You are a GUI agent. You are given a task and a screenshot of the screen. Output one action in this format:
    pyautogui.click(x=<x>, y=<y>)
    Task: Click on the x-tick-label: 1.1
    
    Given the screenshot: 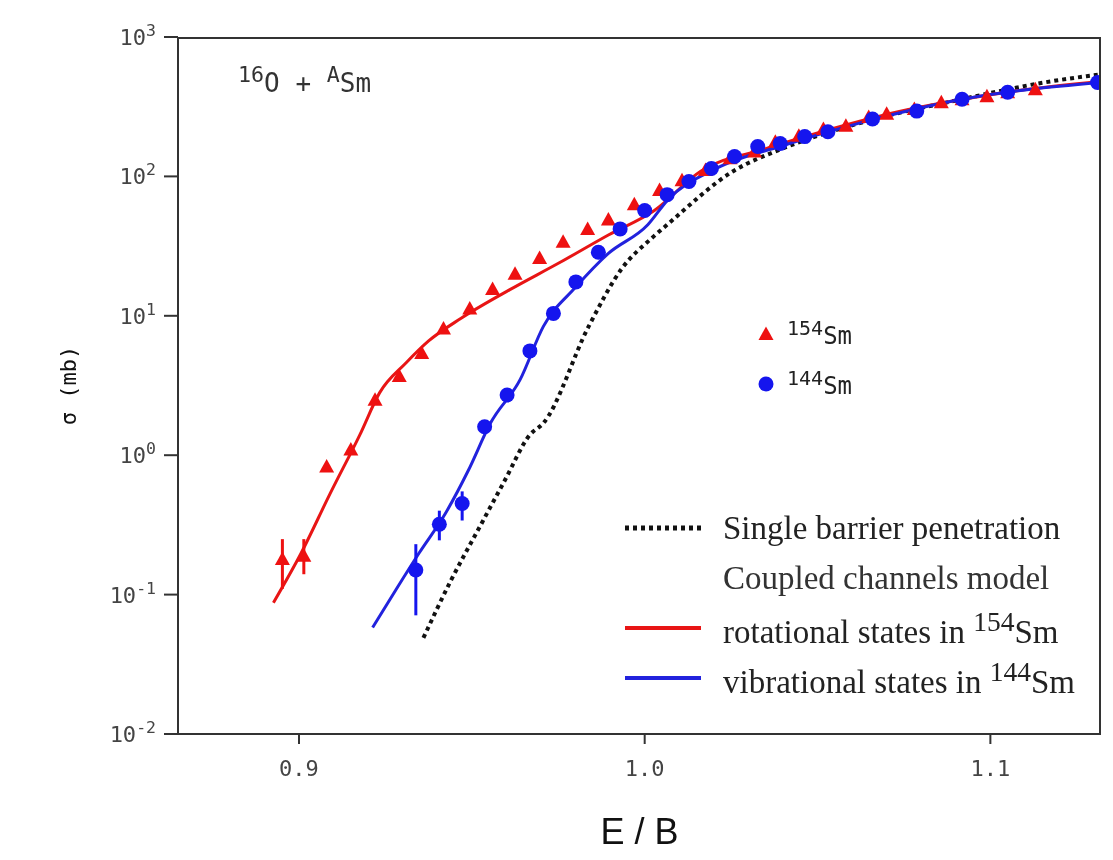 What is the action you would take?
    pyautogui.click(x=990, y=768)
    